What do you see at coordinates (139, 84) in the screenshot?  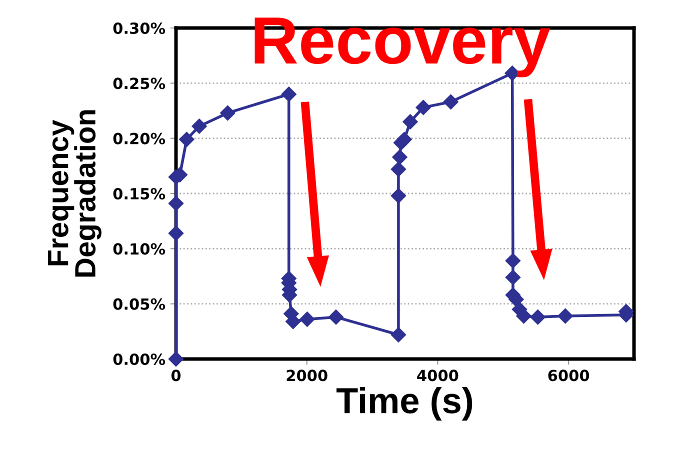 I see `y-tick-label: 0.25%` at bounding box center [139, 84].